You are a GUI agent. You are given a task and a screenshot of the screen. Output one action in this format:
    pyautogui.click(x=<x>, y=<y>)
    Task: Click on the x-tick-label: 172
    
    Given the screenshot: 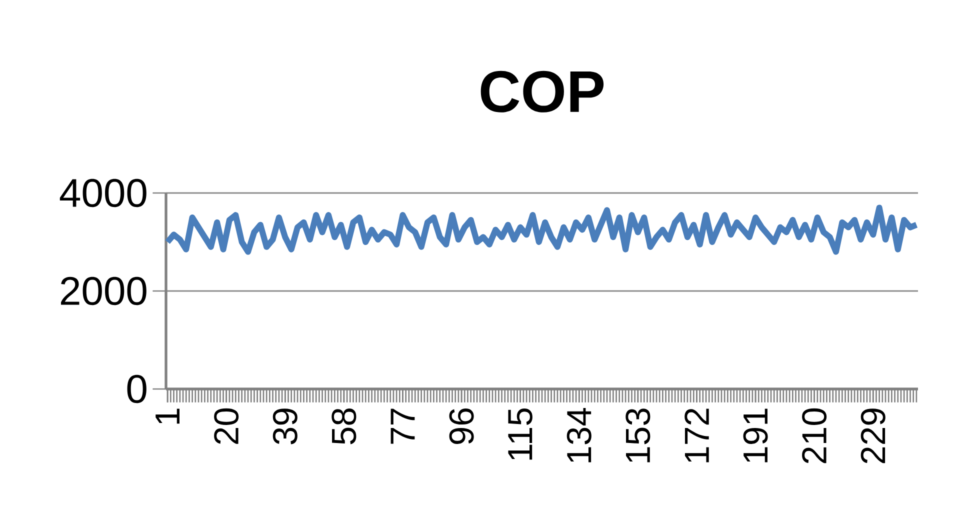 What is the action you would take?
    pyautogui.click(x=696, y=435)
    